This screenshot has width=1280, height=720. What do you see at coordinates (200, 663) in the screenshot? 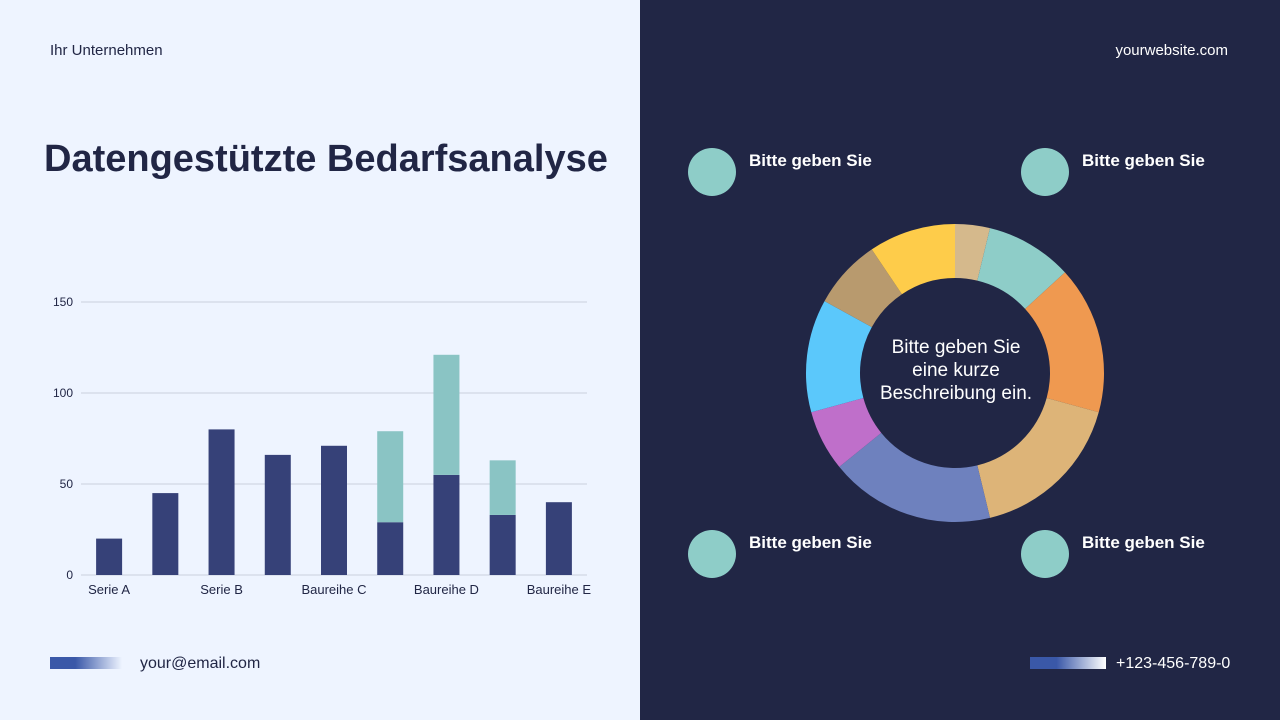
I see `email-link: your@email.com` at bounding box center [200, 663].